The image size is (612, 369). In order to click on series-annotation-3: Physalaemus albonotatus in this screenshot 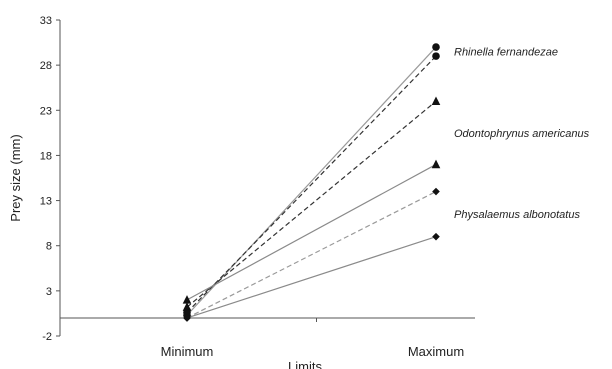, I will do `click(517, 215)`.